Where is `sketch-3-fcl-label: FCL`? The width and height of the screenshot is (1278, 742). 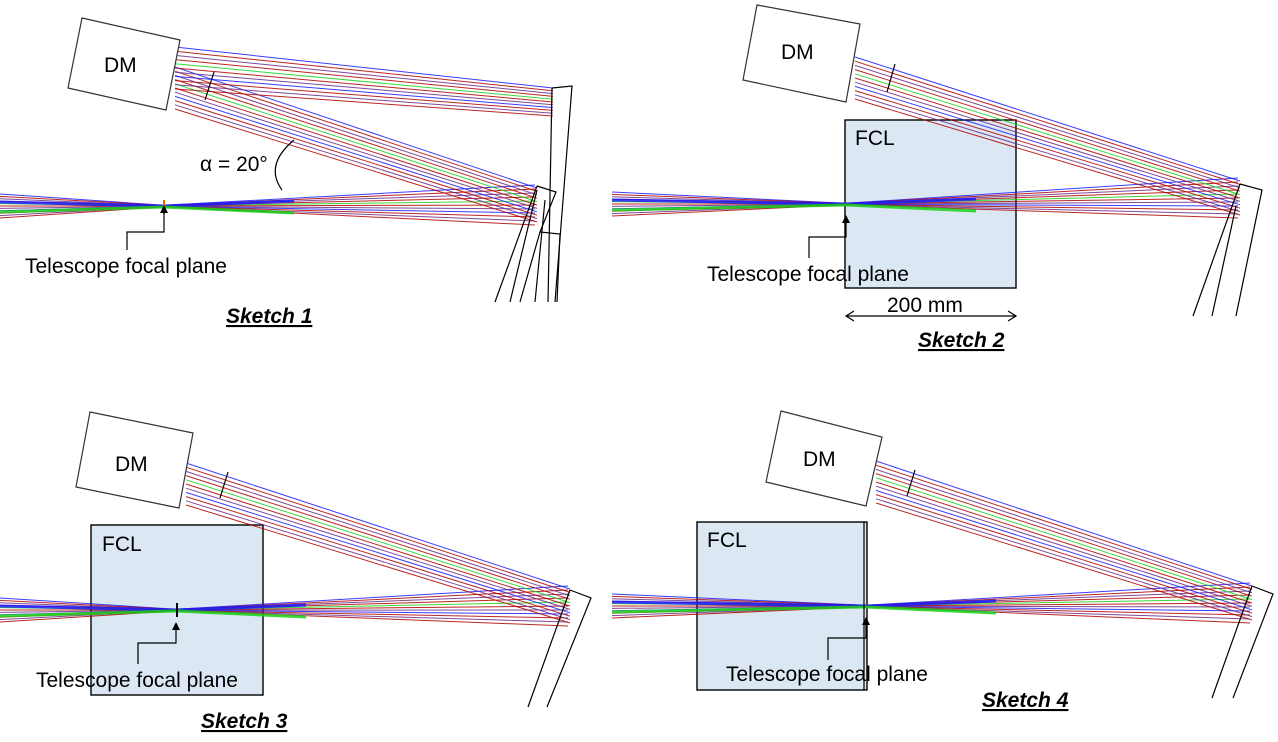 sketch-3-fcl-label: FCL is located at coordinates (122, 544).